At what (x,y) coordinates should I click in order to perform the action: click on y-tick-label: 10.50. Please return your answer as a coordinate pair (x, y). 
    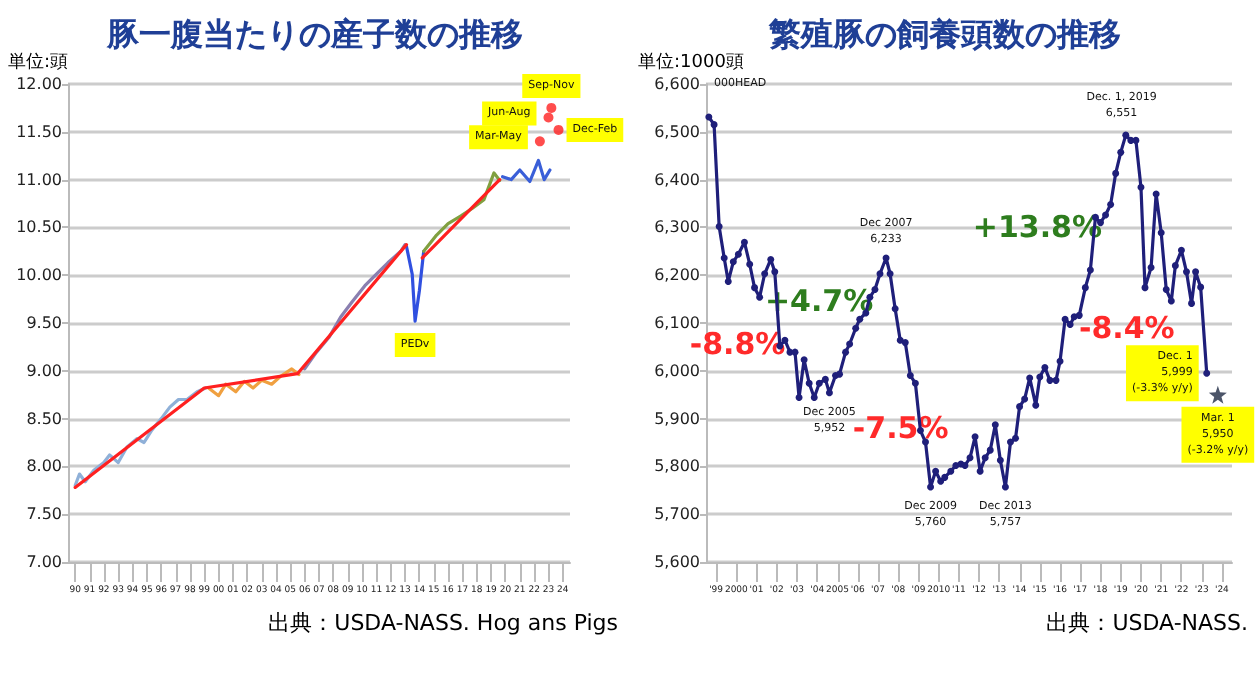
    Looking at the image, I should click on (39, 227).